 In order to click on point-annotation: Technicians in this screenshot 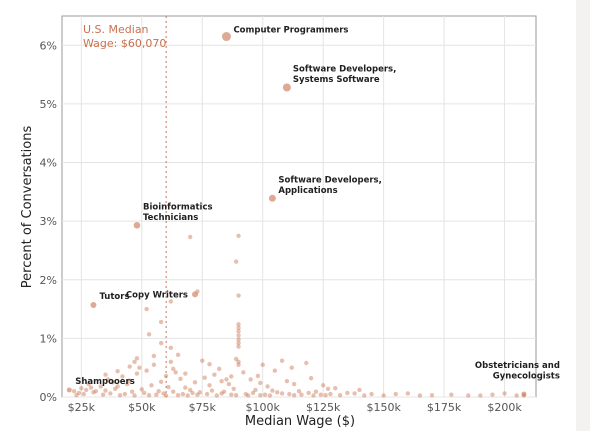, I will do `click(170, 218)`.